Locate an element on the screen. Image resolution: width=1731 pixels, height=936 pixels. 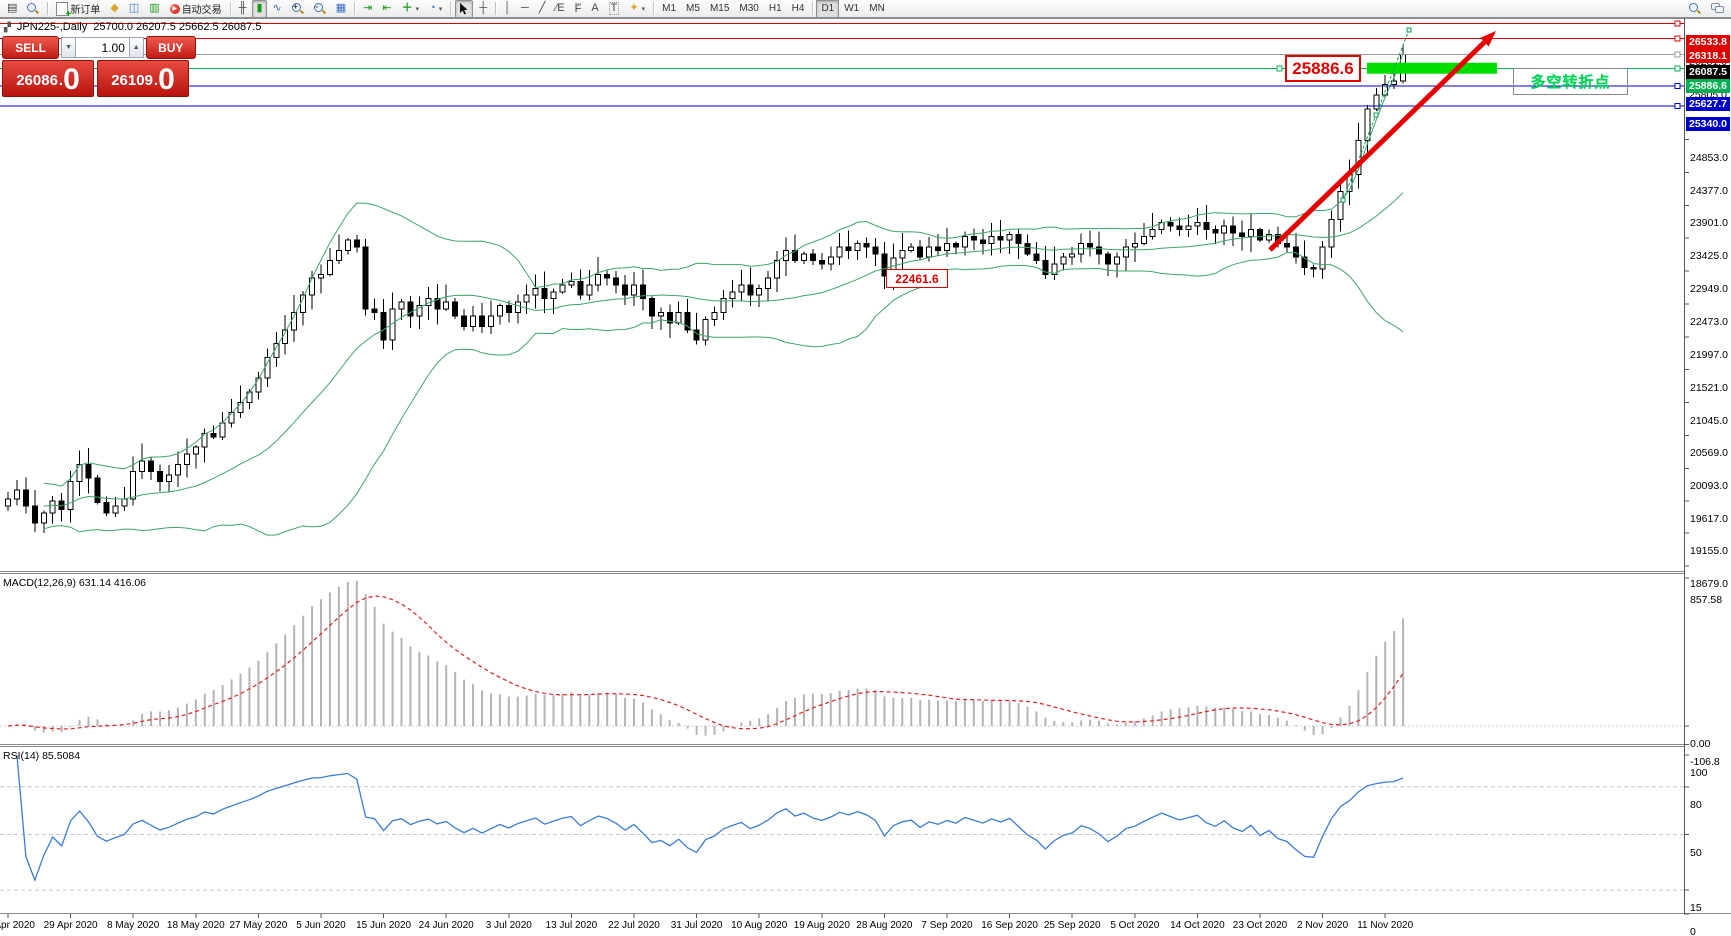
date-axis-label: 11 Nov 2020 is located at coordinates (1385, 925).